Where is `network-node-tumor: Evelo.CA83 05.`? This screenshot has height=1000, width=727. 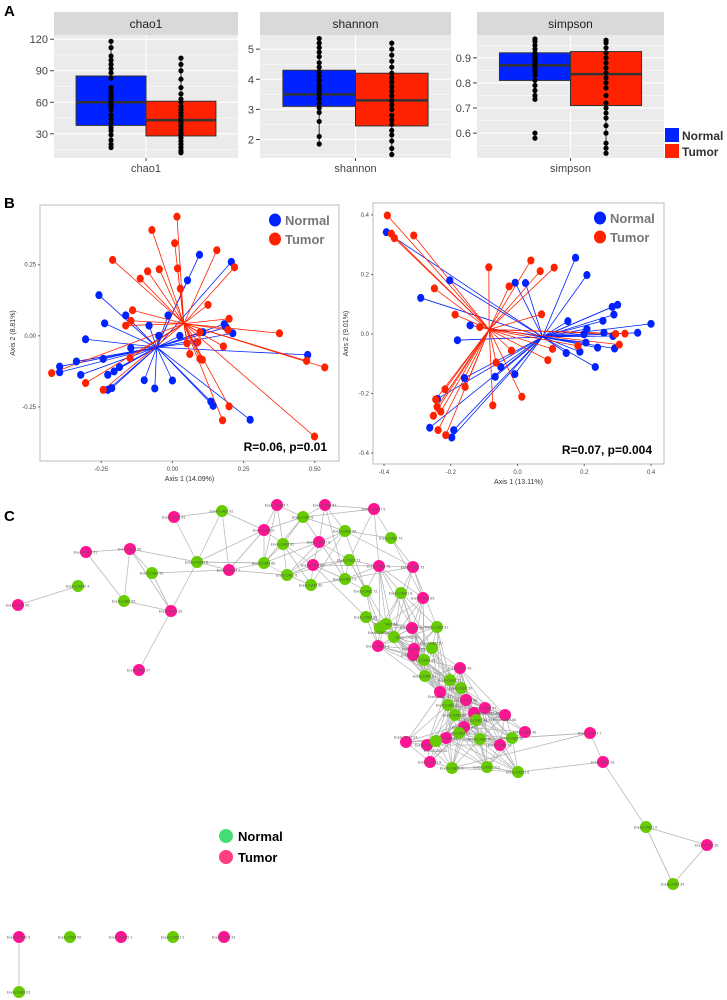
network-node-tumor: Evelo.CA83 05. is located at coordinates (18, 605).